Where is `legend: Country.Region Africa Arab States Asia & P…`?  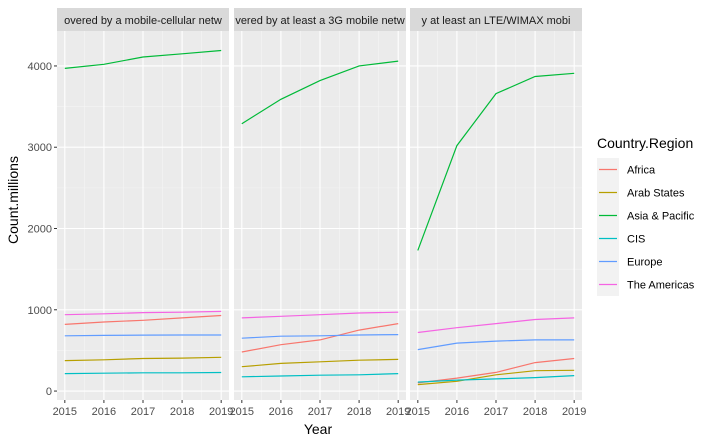
legend: Country.Region Africa Arab States Asia & P… is located at coordinates (646, 215).